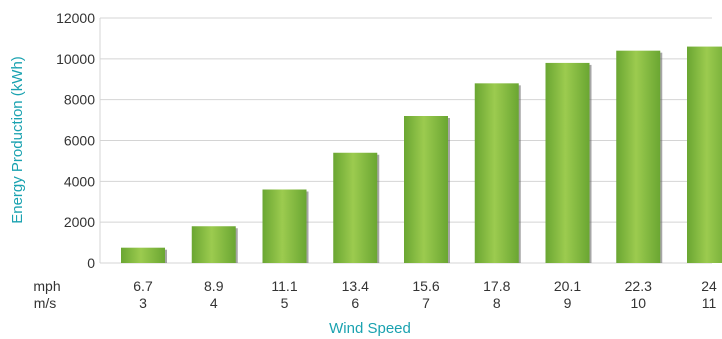 The height and width of the screenshot is (339, 722). I want to click on x-tick-label-ms: 5, so click(285, 303).